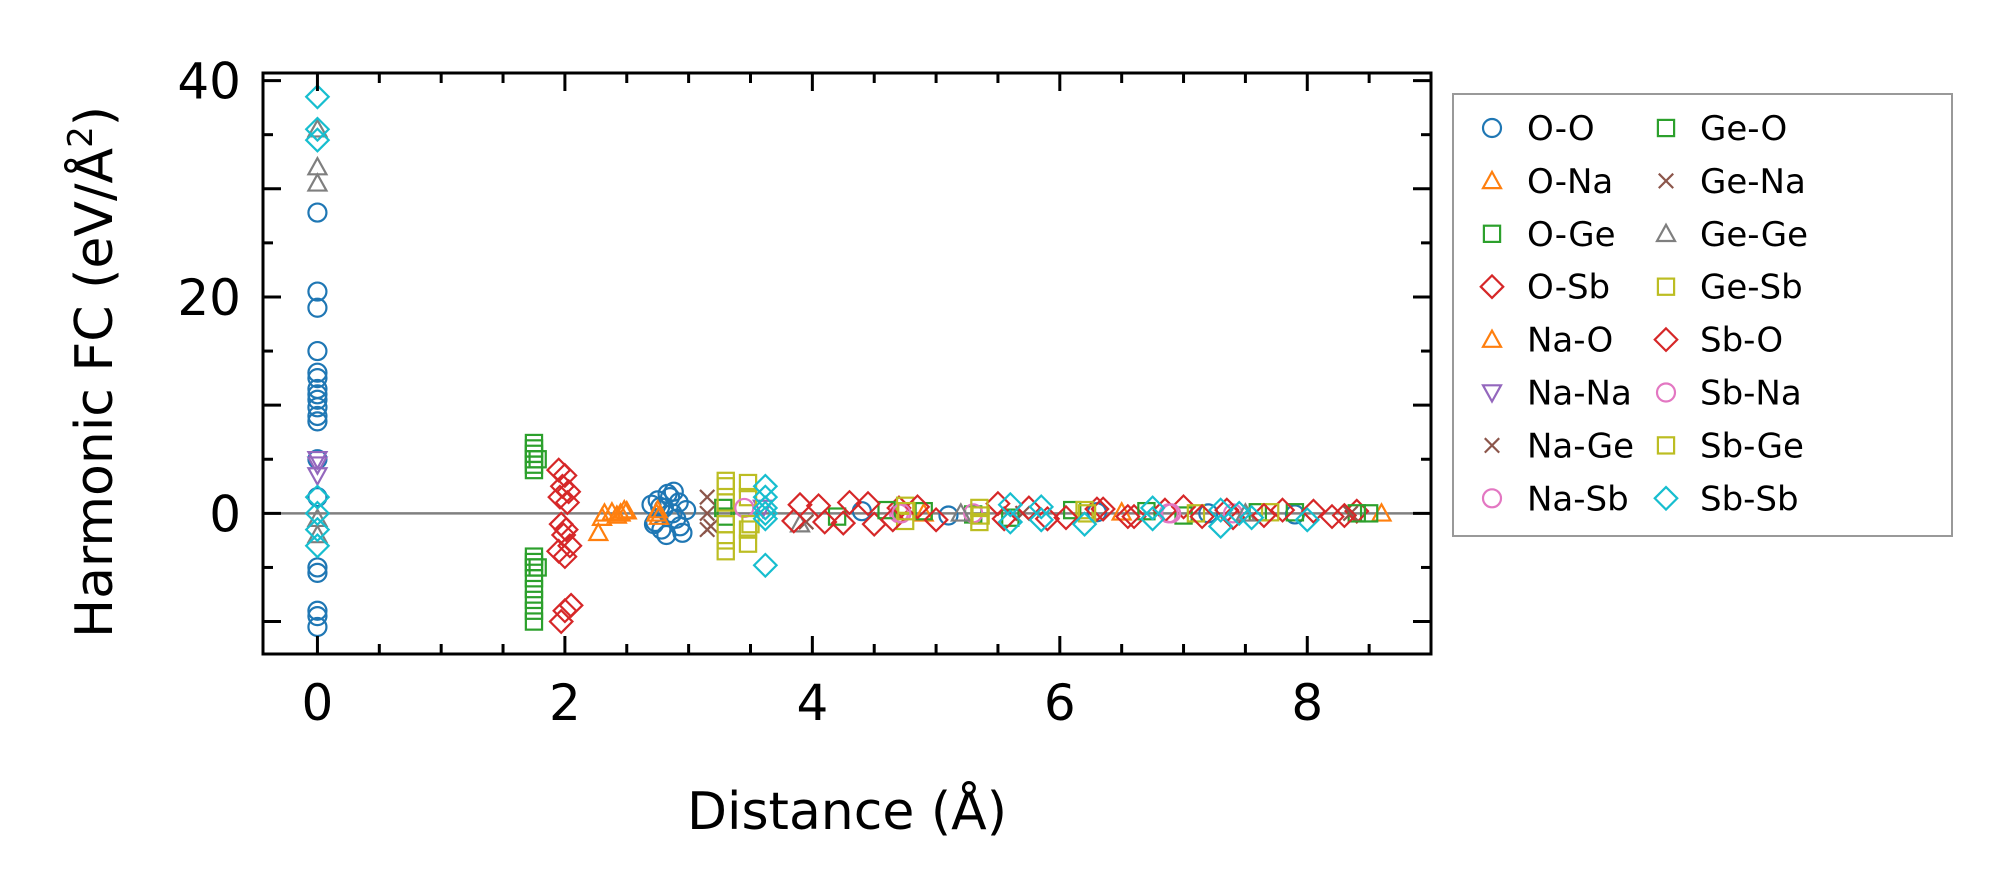 This screenshot has width=2002, height=896. I want to click on legend-item: Na-Na, so click(1556, 394).